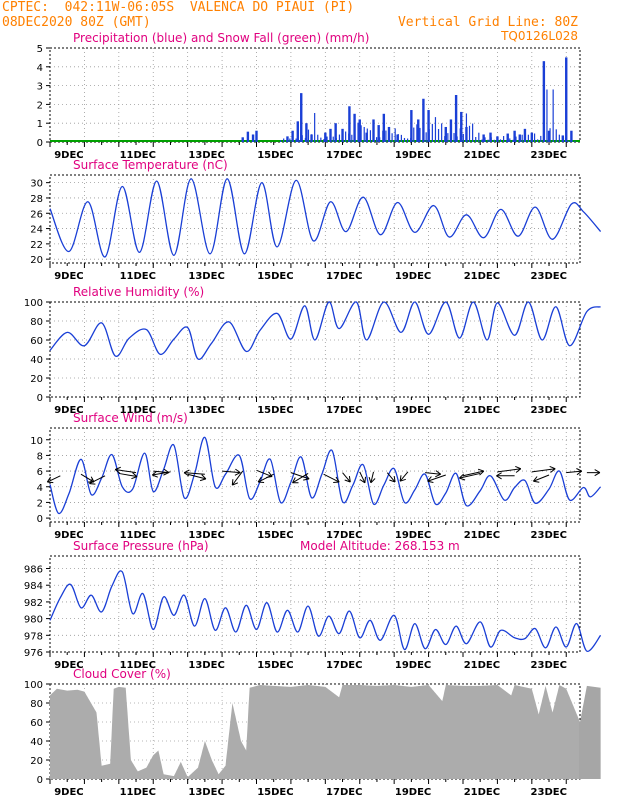 This screenshot has height=800, width=618. I want to click on panel-frame-wind, so click(315, 475).